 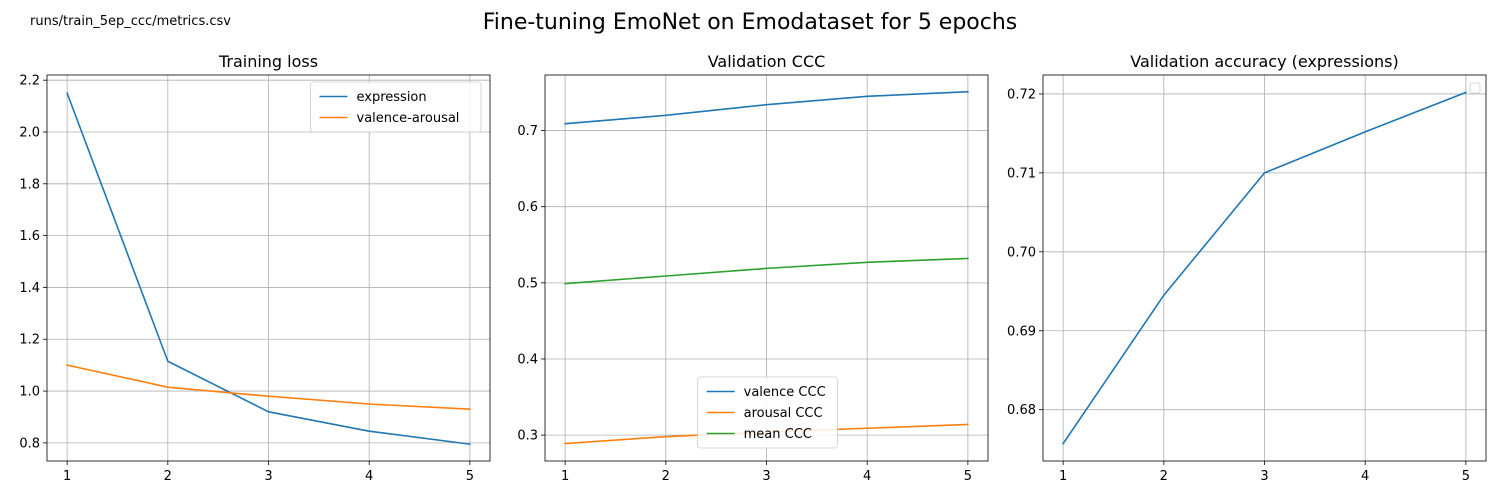 I want to click on y-tick-label: 1.4, so click(x=29, y=288).